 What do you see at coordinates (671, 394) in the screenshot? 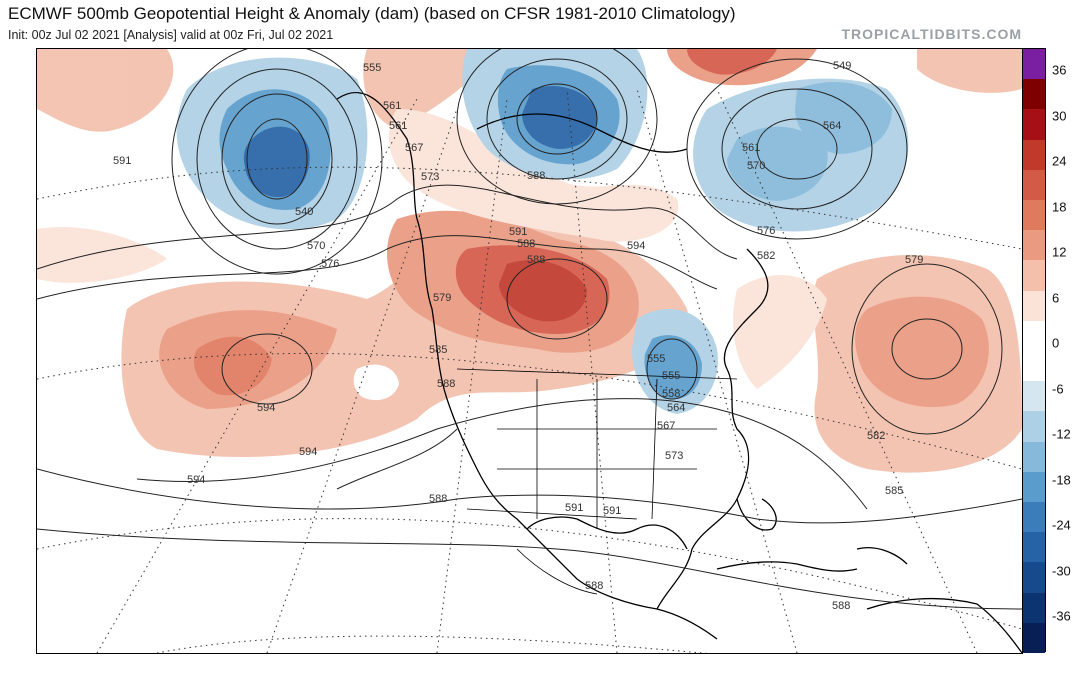
I see `contour-label: 558` at bounding box center [671, 394].